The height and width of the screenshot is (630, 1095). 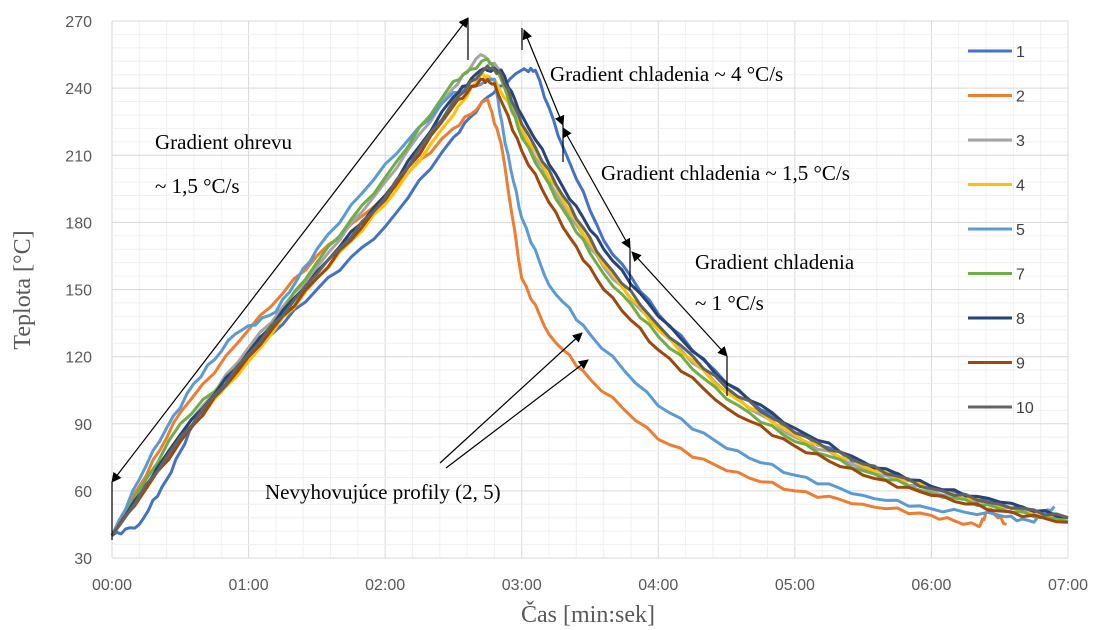 I want to click on annotation-chl4: Gradient chladenia ~ 4 °C/s, so click(x=666, y=74).